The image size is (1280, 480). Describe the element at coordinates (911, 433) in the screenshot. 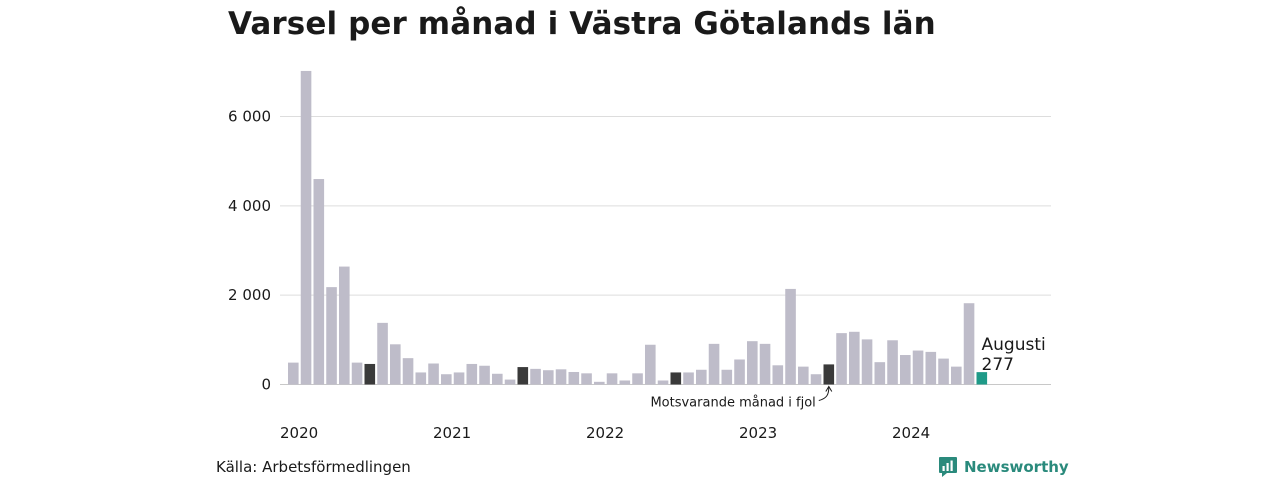

I see `x-year-label: 2024` at that location.